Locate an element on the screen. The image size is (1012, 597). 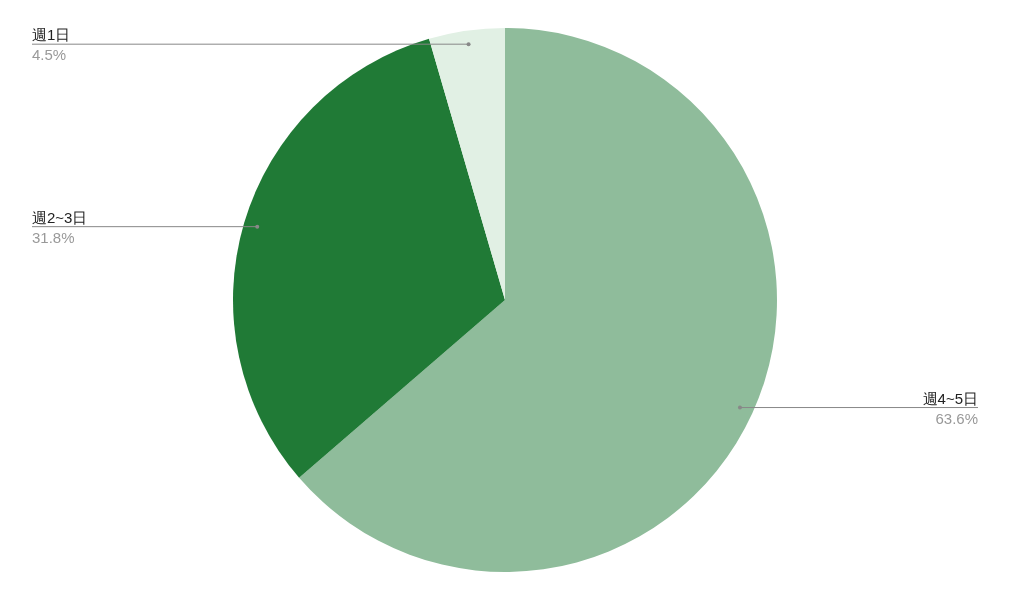
data-label: 63.6% is located at coordinates (956, 418).